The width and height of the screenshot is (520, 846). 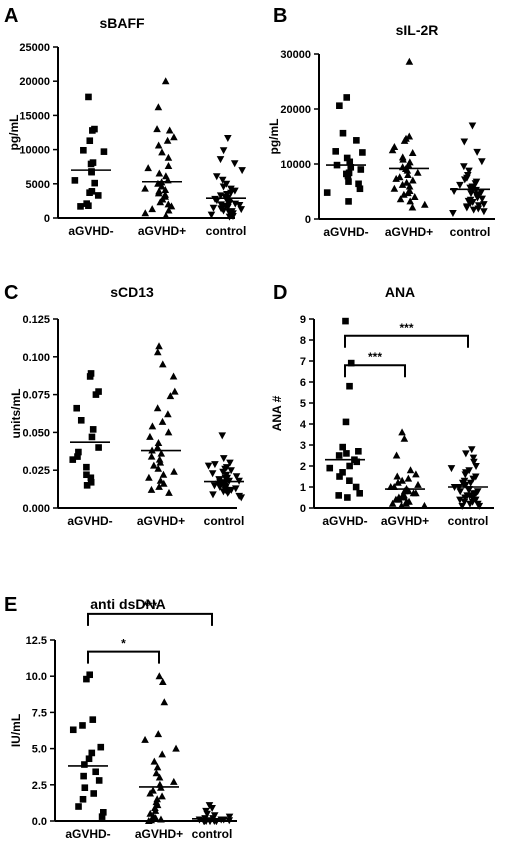 What do you see at coordinates (280, 293) in the screenshot?
I see `panel-label: D` at bounding box center [280, 293].